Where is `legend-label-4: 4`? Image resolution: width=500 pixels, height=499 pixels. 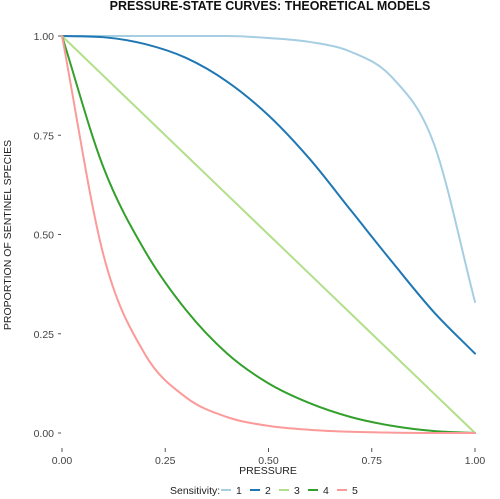 legend-label-4: 4 is located at coordinates (326, 491).